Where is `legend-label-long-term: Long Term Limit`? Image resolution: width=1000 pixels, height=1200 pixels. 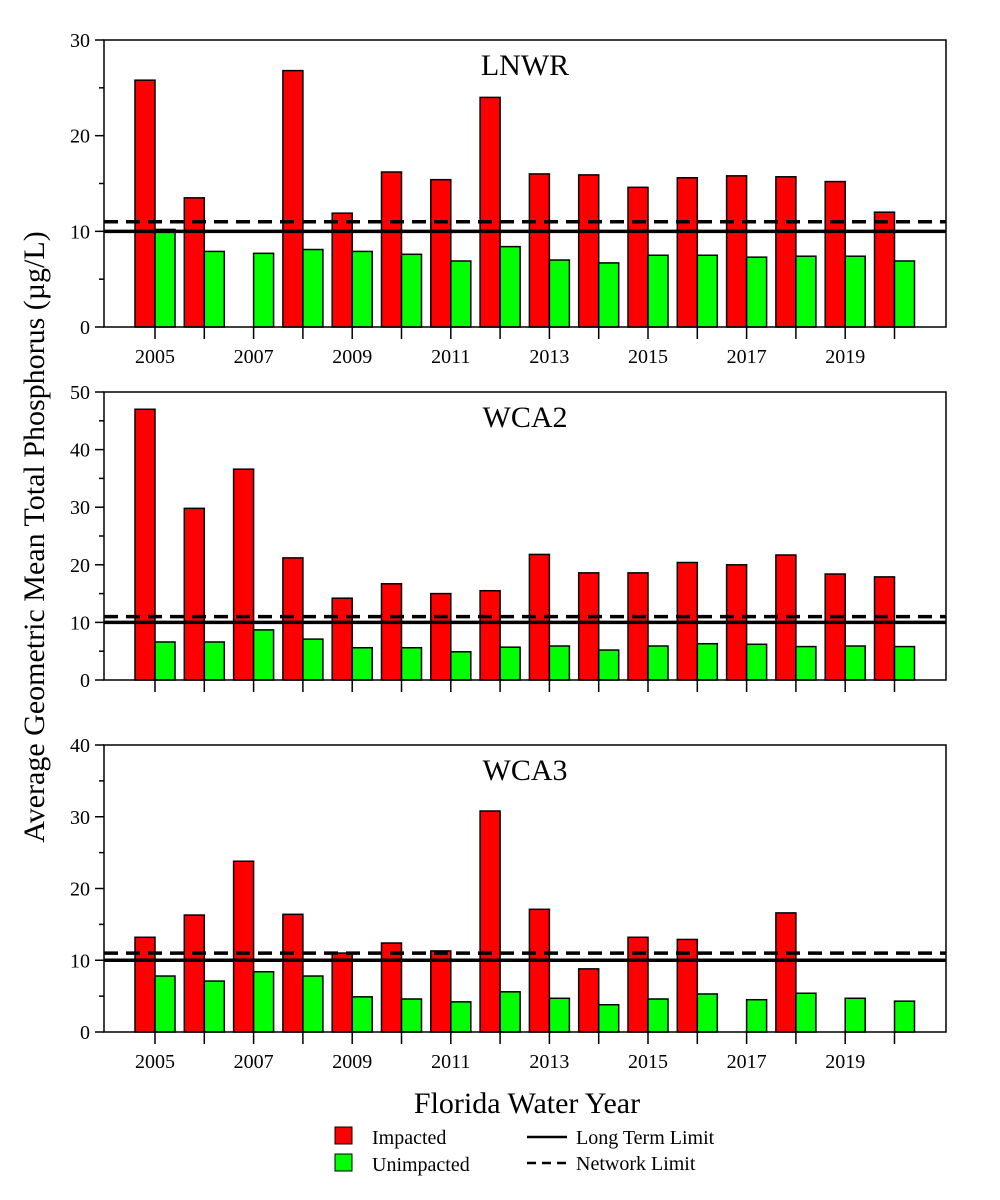 legend-label-long-term: Long Term Limit is located at coordinates (645, 1138).